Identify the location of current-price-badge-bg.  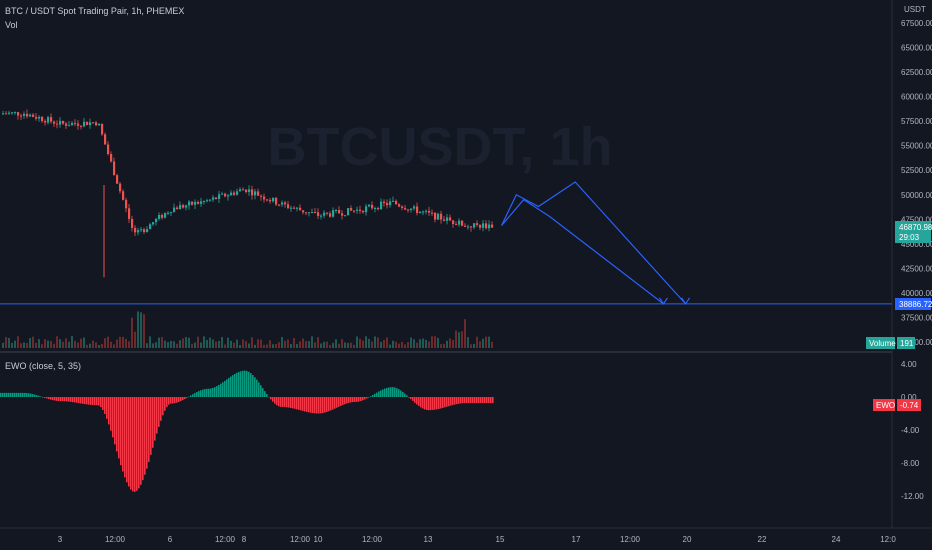
(913, 232).